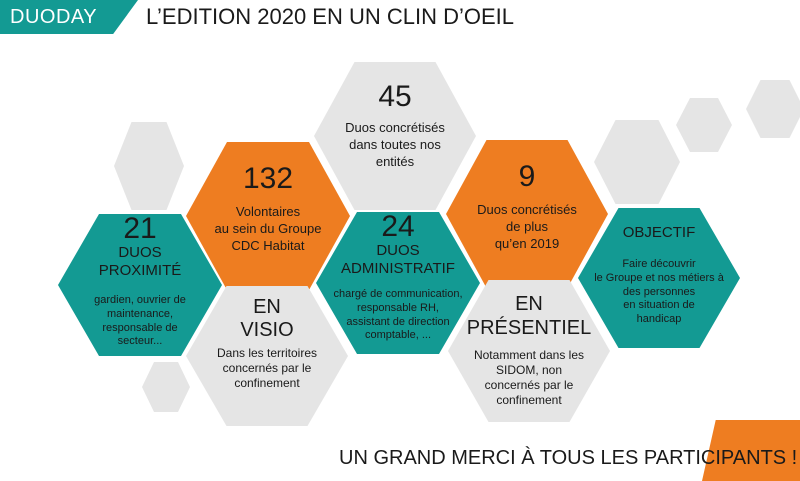  I want to click on presentiel-line: Notamment dans les, so click(529, 355).